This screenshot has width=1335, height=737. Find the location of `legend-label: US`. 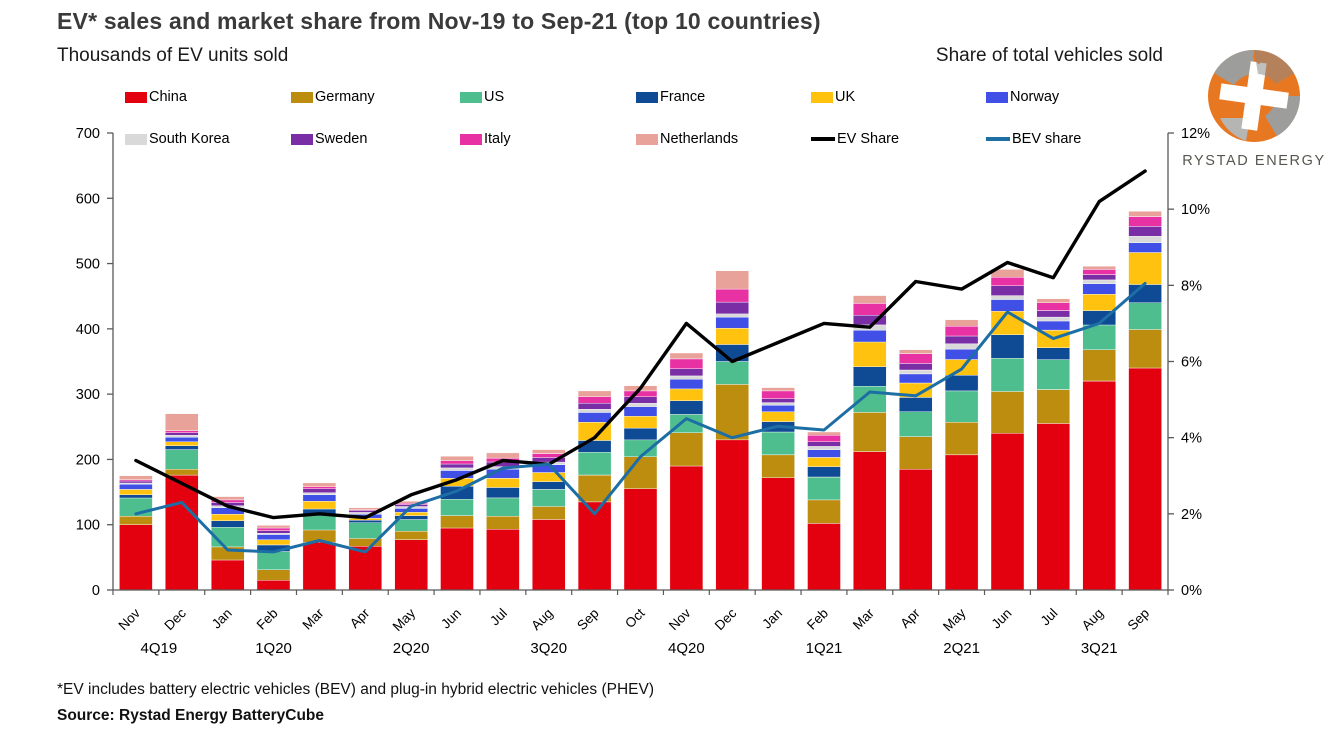

legend-label: US is located at coordinates (494, 97).